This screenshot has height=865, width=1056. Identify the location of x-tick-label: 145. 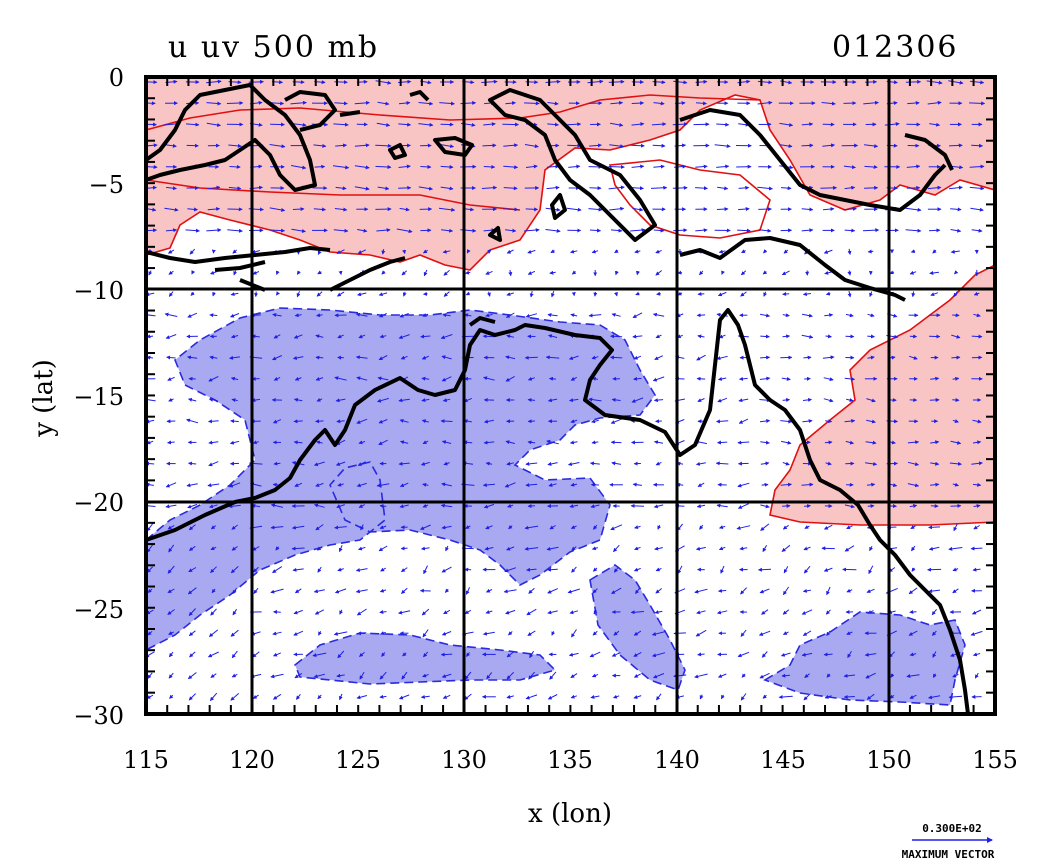
(783, 760).